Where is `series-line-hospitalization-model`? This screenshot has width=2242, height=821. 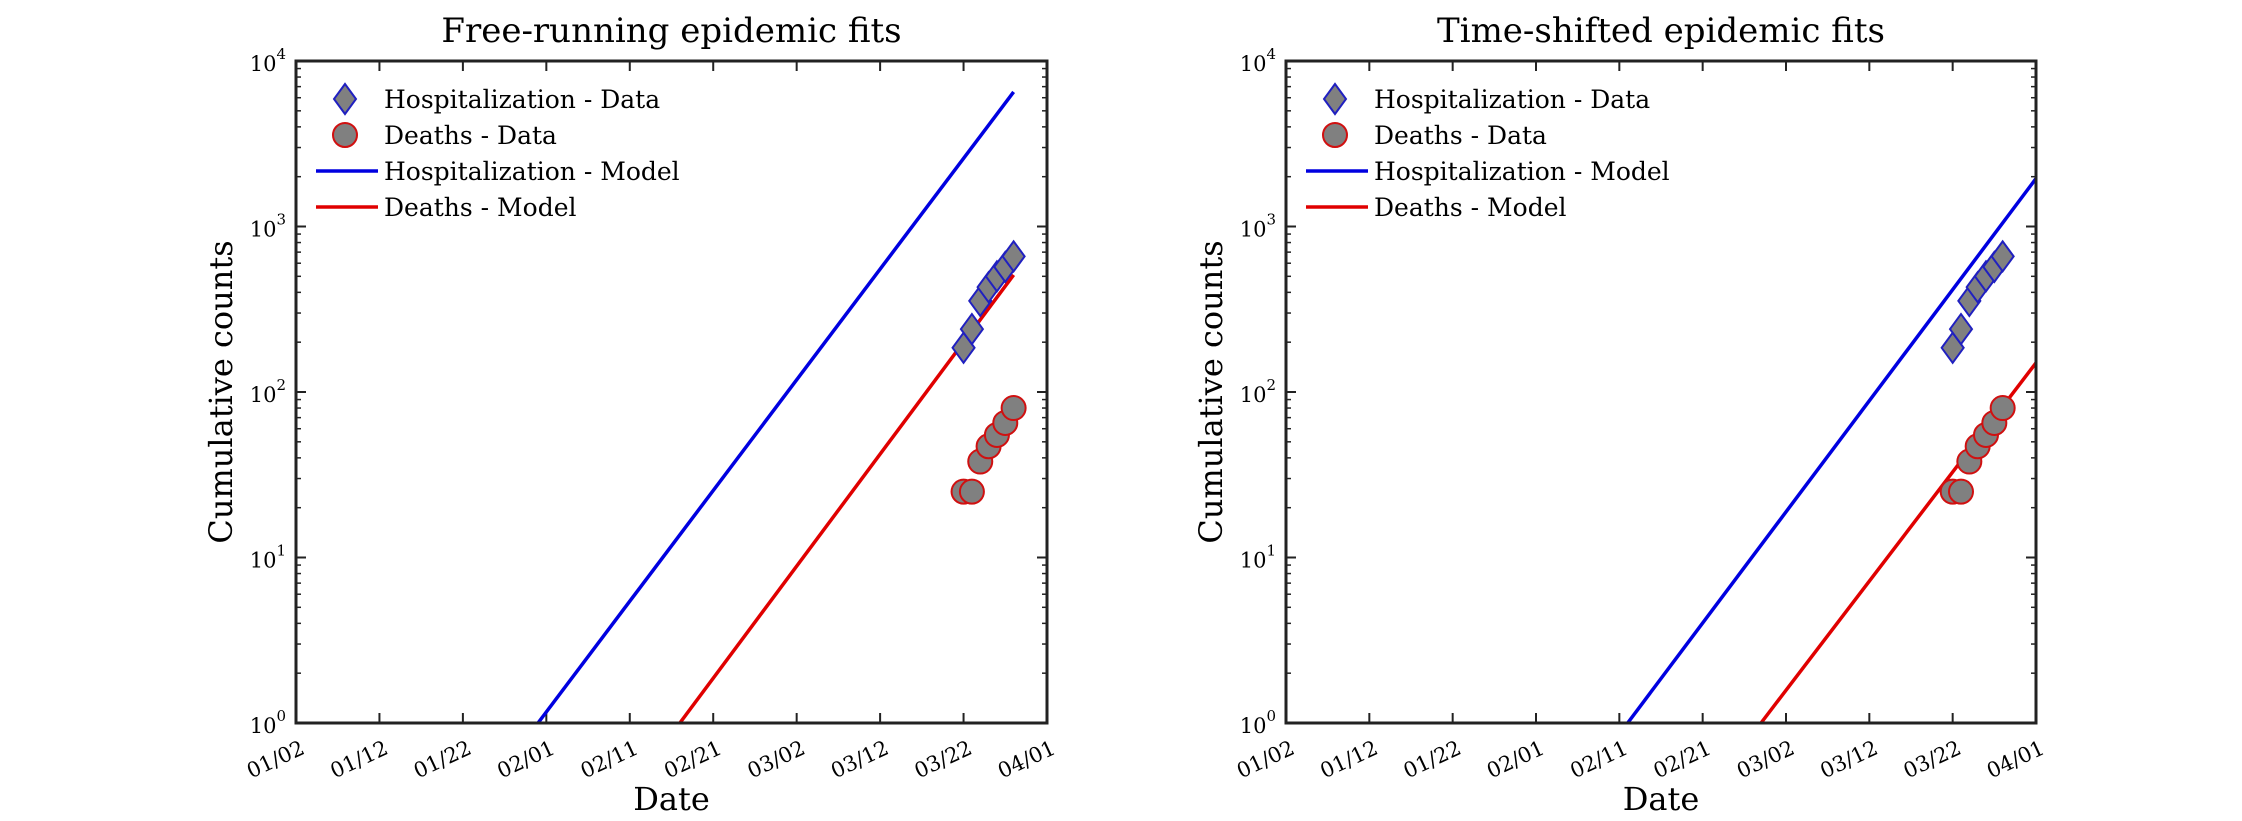
series-line-hospitalization-model is located at coordinates (1831, 450).